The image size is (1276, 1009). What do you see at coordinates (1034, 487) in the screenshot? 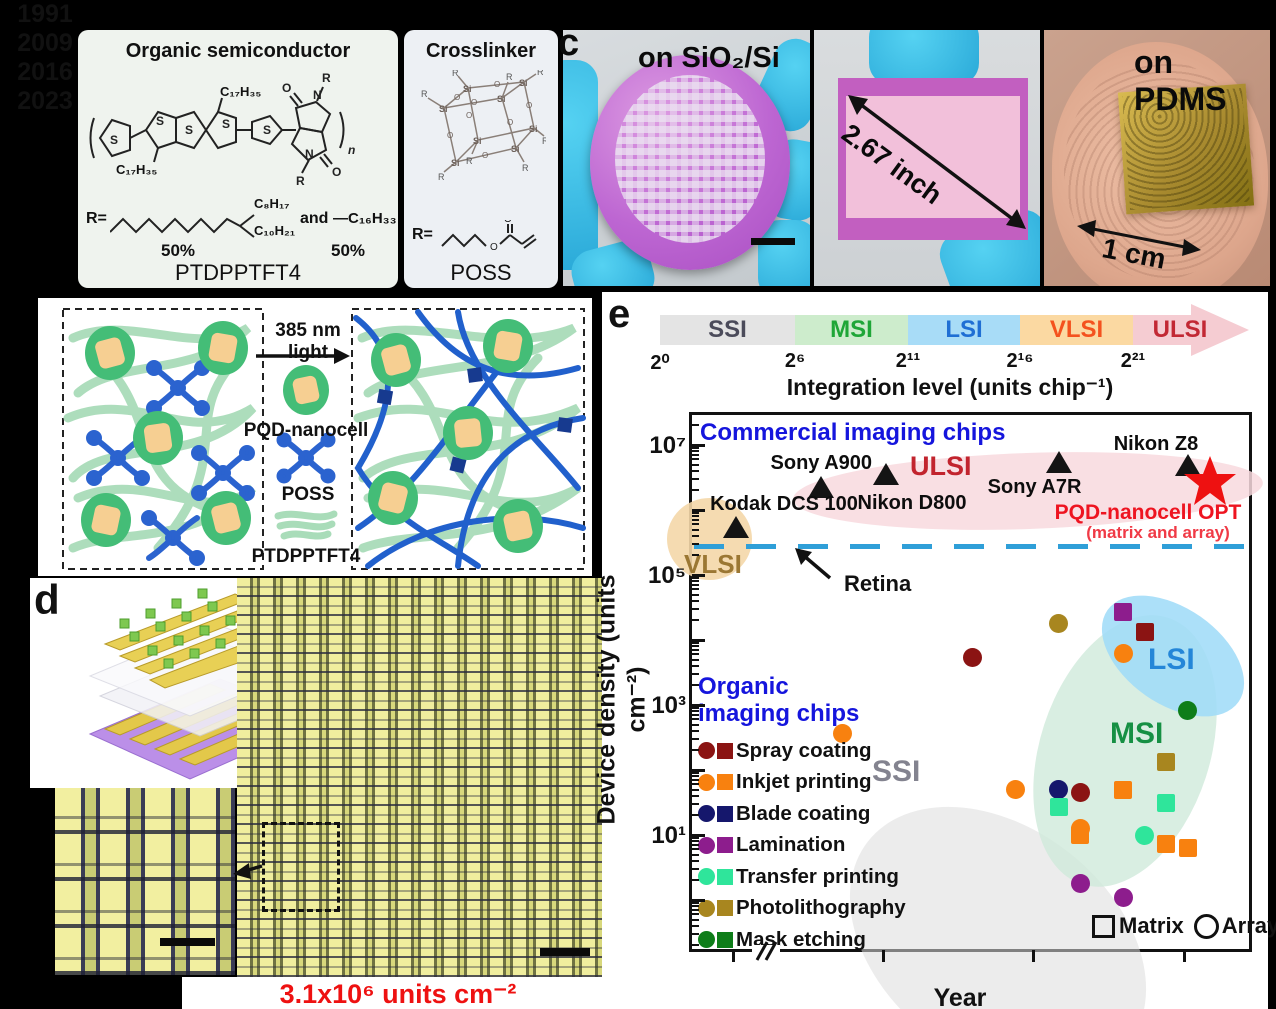
I see `camera-label: Sony A7R` at bounding box center [1034, 487].